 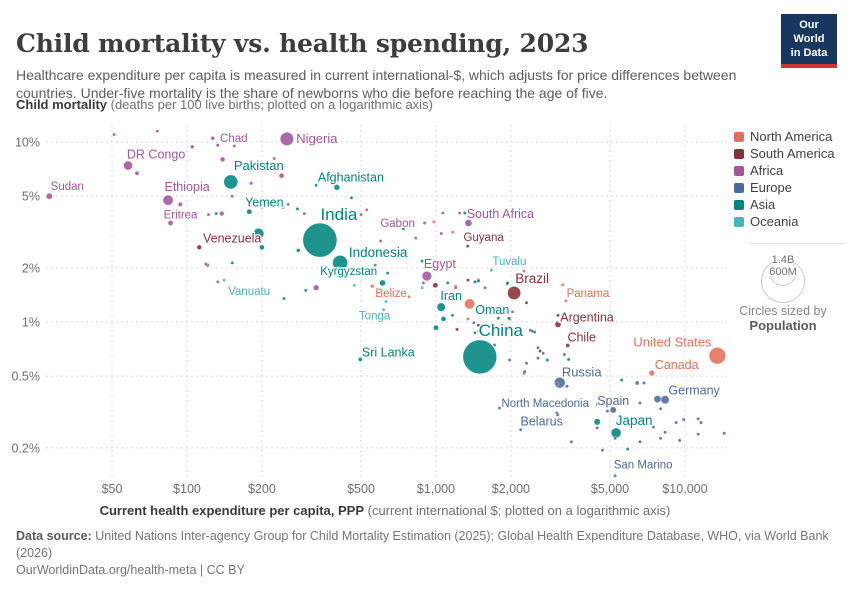 What do you see at coordinates (597, 404) in the screenshot?
I see `dot-north-macedonia` at bounding box center [597, 404].